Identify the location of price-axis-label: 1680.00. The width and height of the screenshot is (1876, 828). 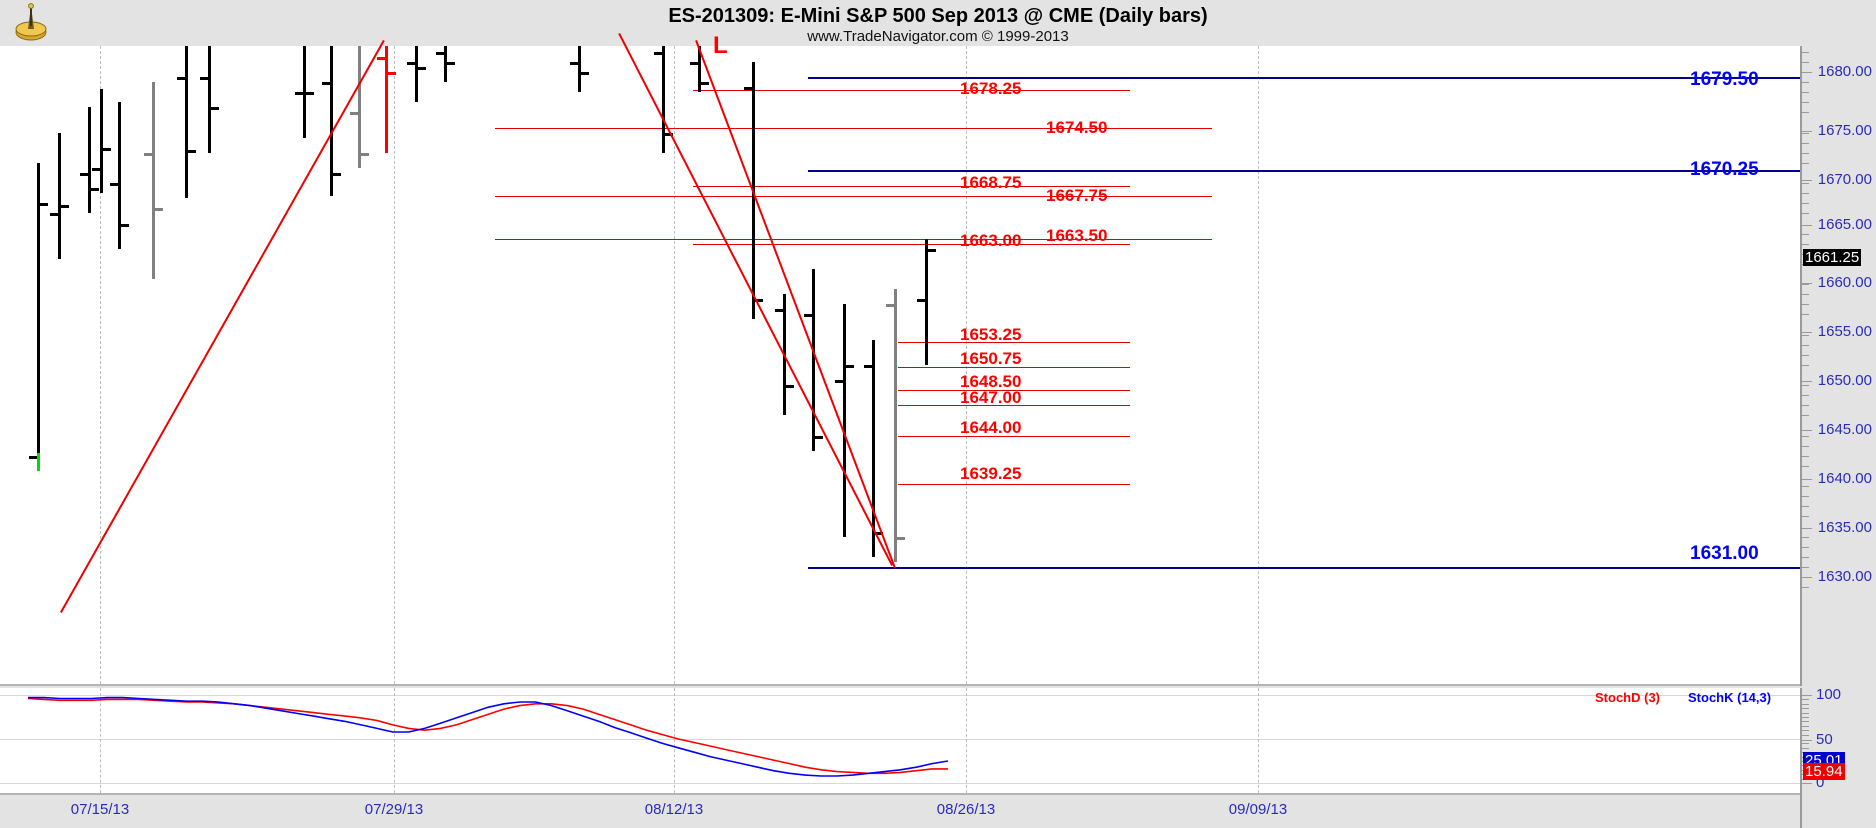
(1844, 71).